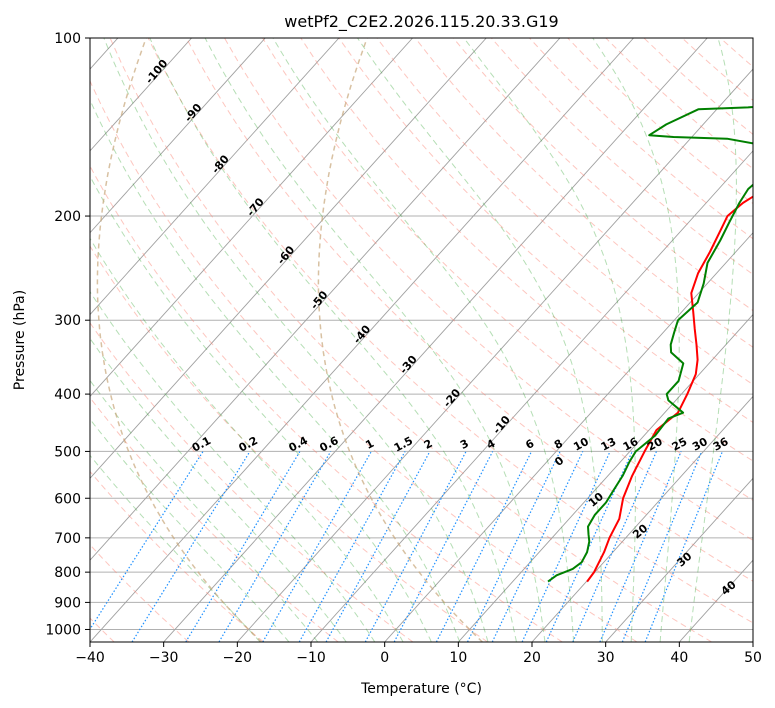 Image resolution: width=775 pixels, height=708 pixels. Describe the element at coordinates (753, 658) in the screenshot. I see `x-tick-label: 50` at that location.